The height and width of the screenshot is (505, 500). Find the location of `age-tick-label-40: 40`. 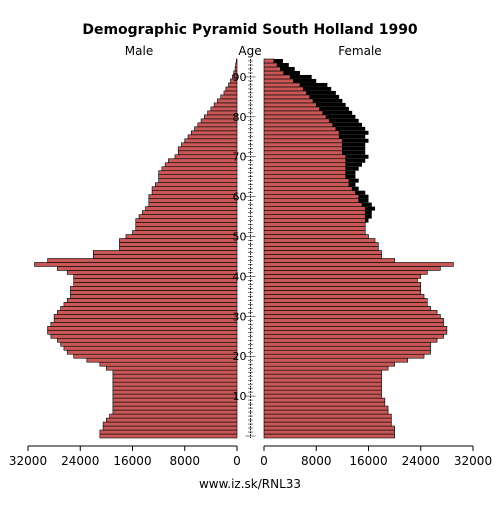

age-tick-label-40: 40 is located at coordinates (240, 276).